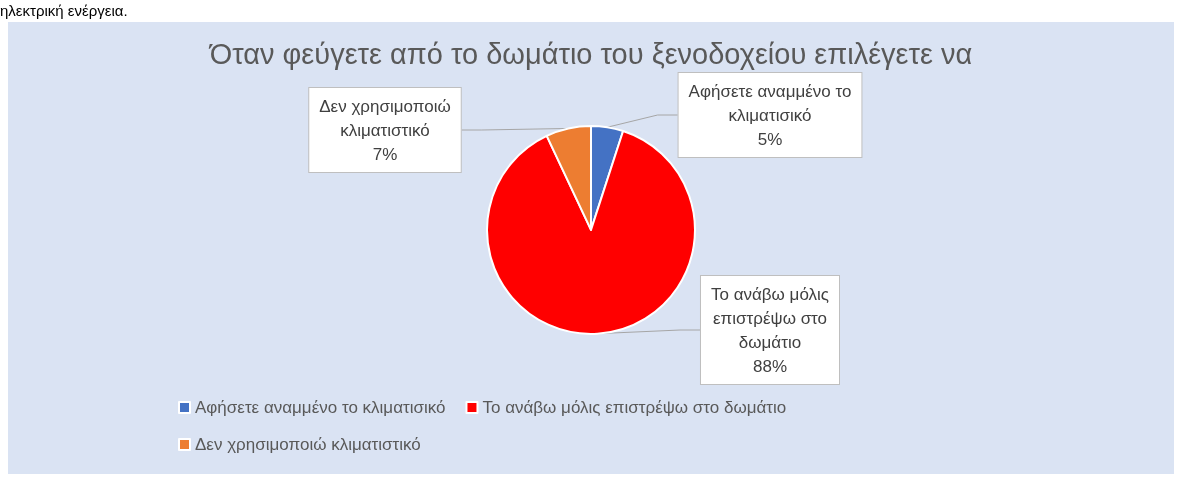 The image size is (1182, 478). What do you see at coordinates (320, 407) in the screenshot?
I see `legend-label: Αφήσετε αναμμένο το κλιματισικό` at bounding box center [320, 407].